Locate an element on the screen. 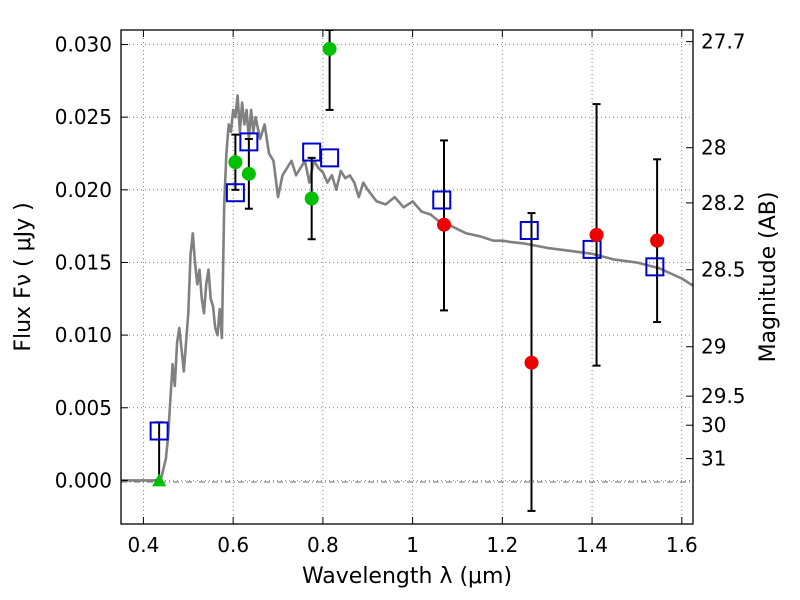  y2-tick-label: 28.5 is located at coordinates (723, 270).